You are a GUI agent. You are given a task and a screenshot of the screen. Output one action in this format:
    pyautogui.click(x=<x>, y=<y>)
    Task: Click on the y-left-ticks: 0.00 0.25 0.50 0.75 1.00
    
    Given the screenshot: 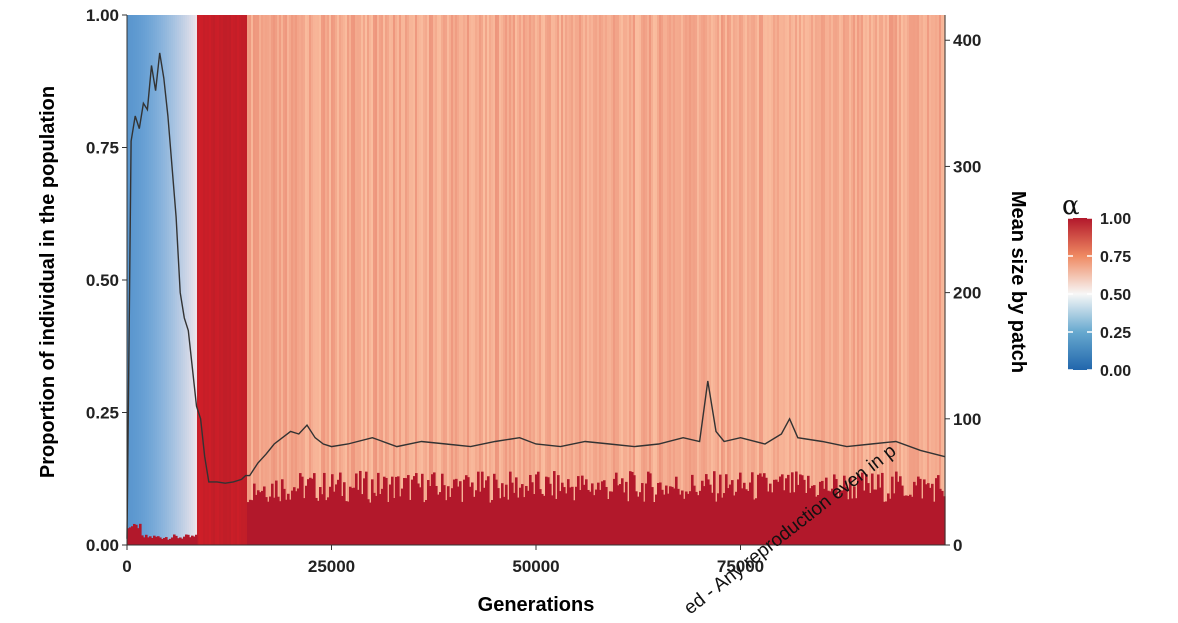 What is the action you would take?
    pyautogui.click(x=106, y=280)
    